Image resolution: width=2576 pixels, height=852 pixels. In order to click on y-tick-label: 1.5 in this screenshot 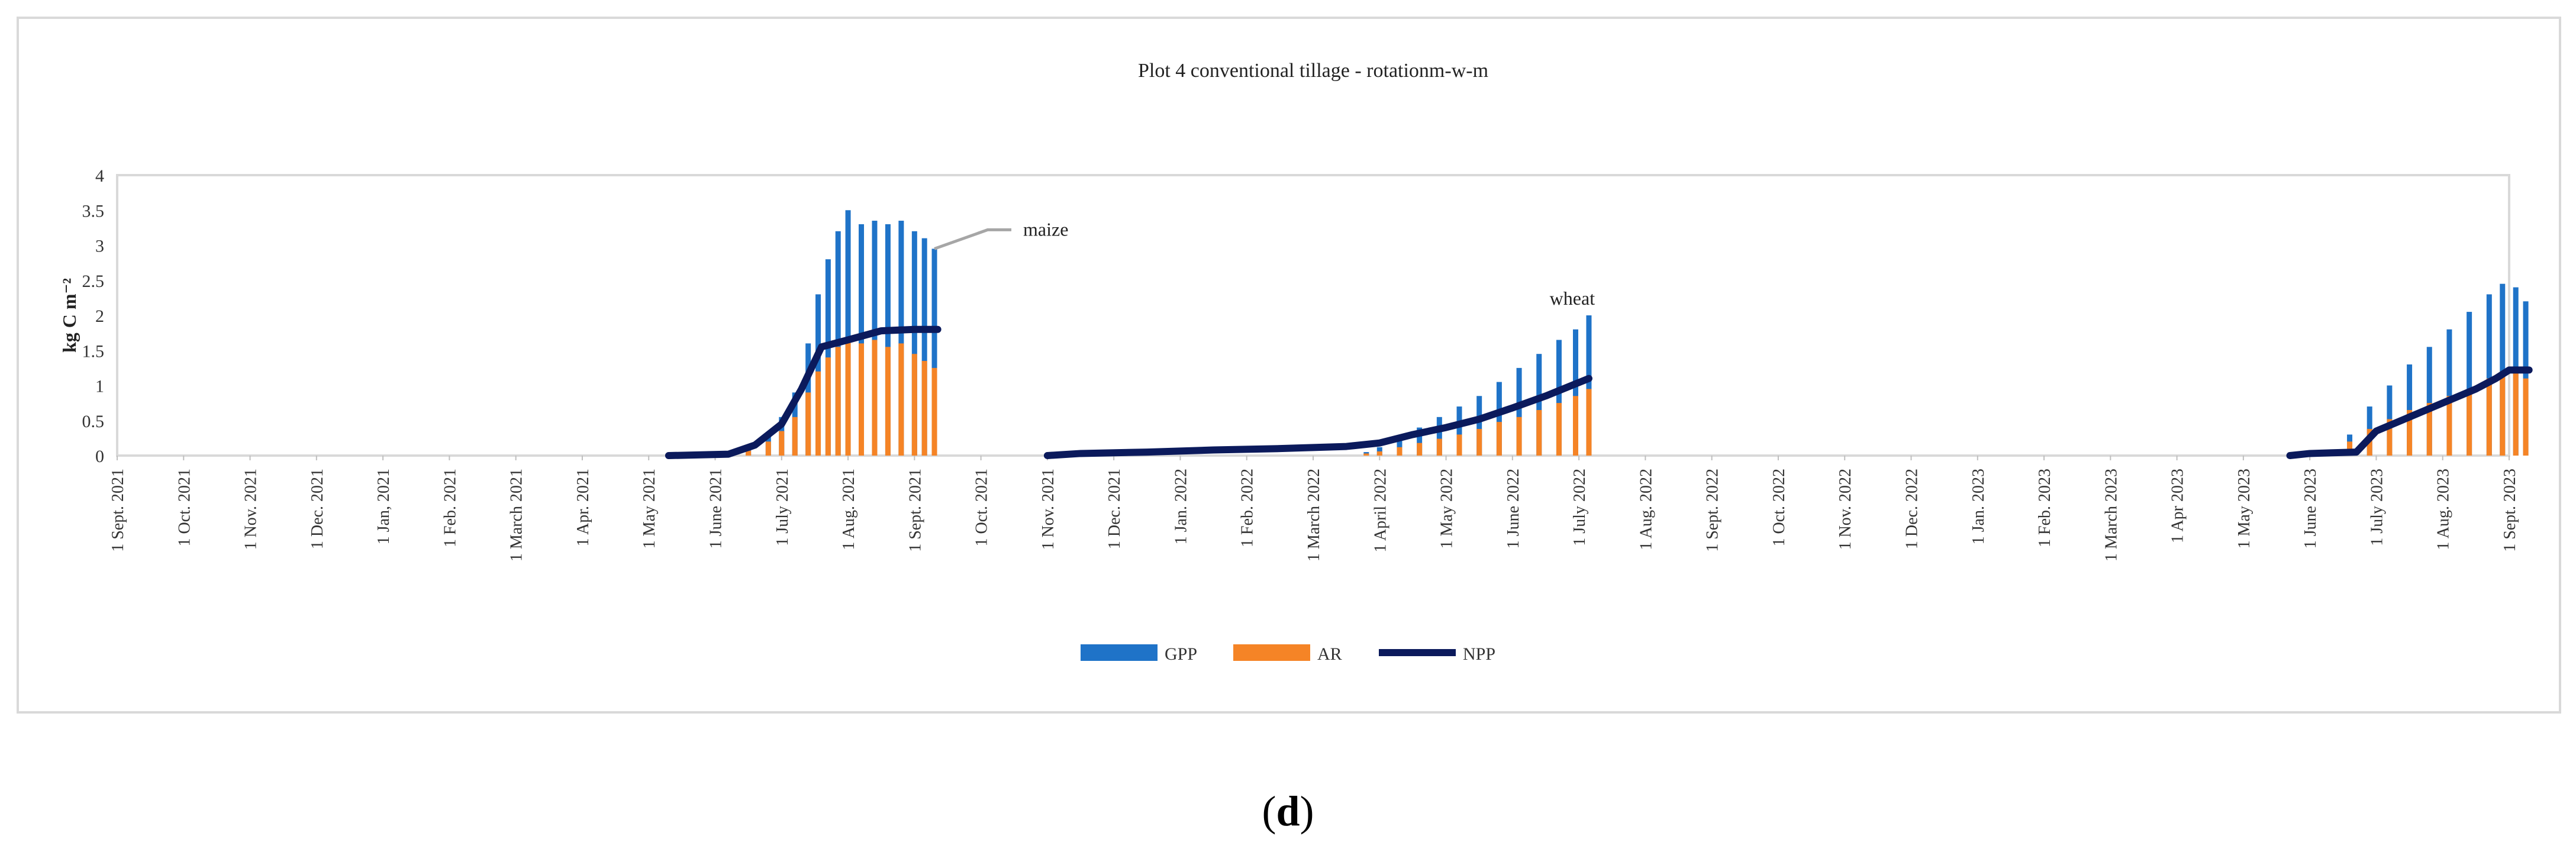, I will do `click(93, 351)`.